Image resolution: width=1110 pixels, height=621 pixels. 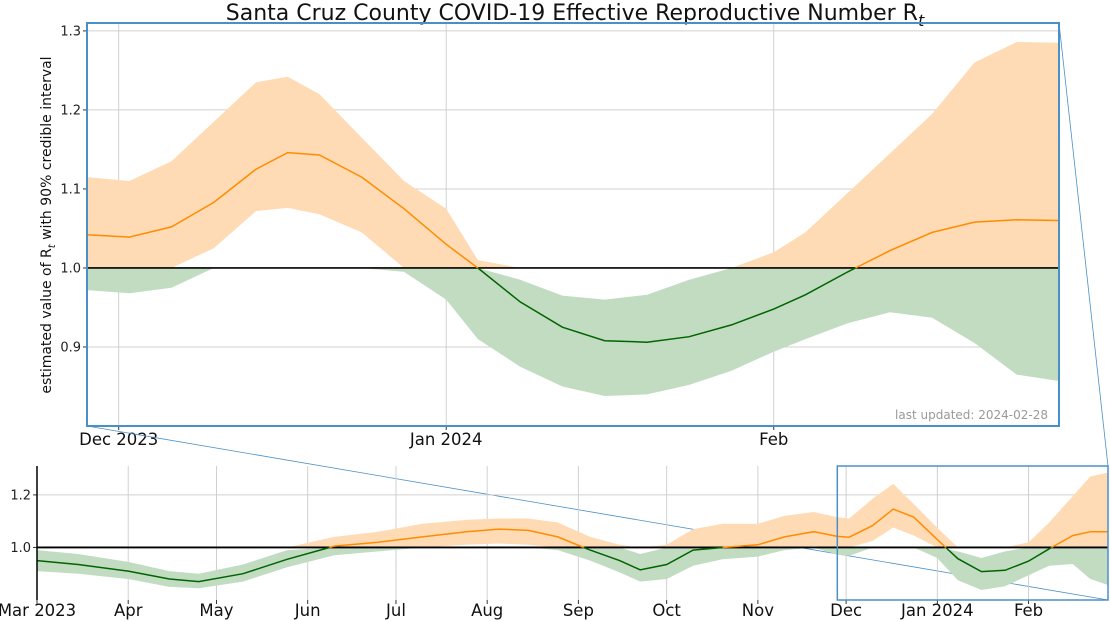 What do you see at coordinates (128, 610) in the screenshot?
I see `x-tick-label: Apr` at bounding box center [128, 610].